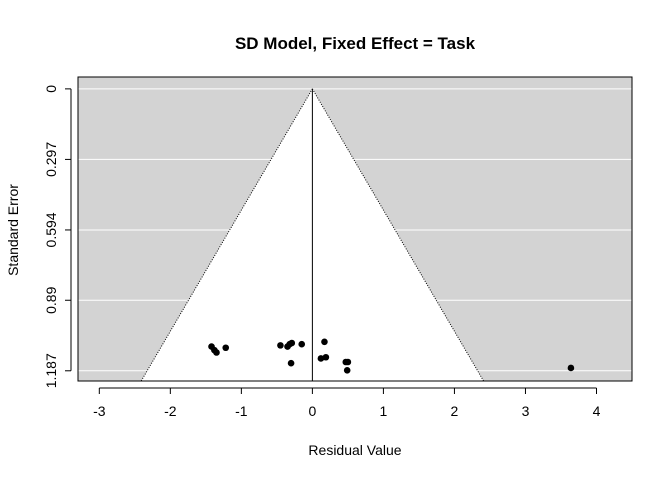 This screenshot has width=672, height=480. Describe the element at coordinates (170, 411) in the screenshot. I see `x-tick-label-1: -2` at that location.